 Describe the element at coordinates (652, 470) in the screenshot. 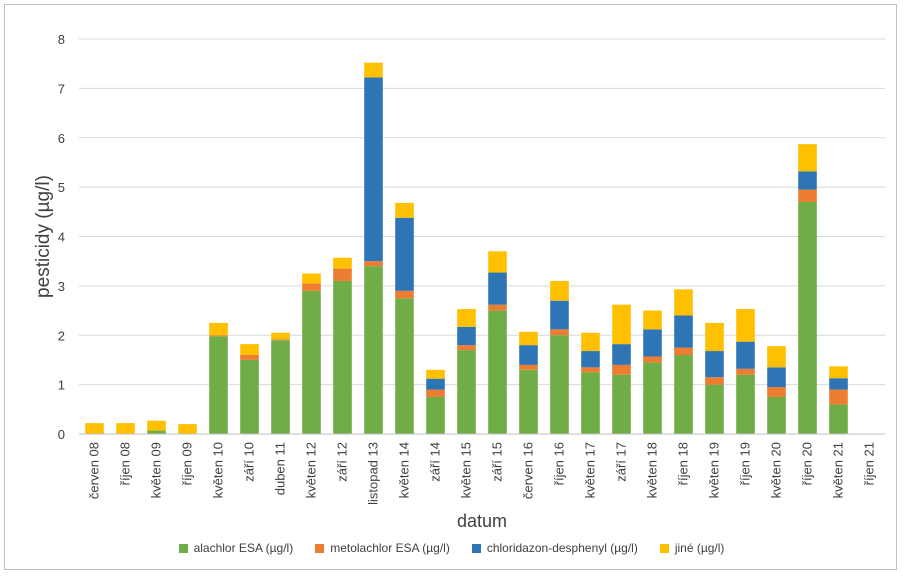

I see `x-tick-label: květen 18` at that location.